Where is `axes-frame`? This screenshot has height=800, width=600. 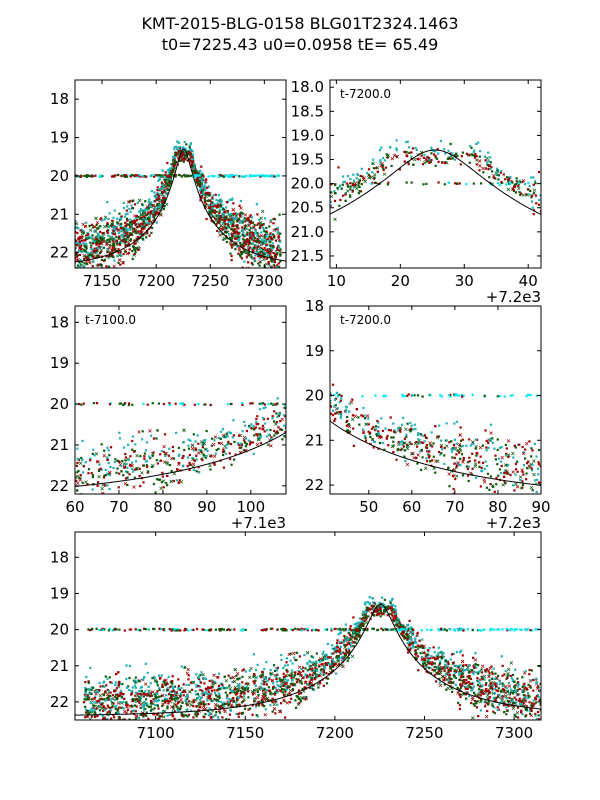 axes-frame is located at coordinates (180, 400).